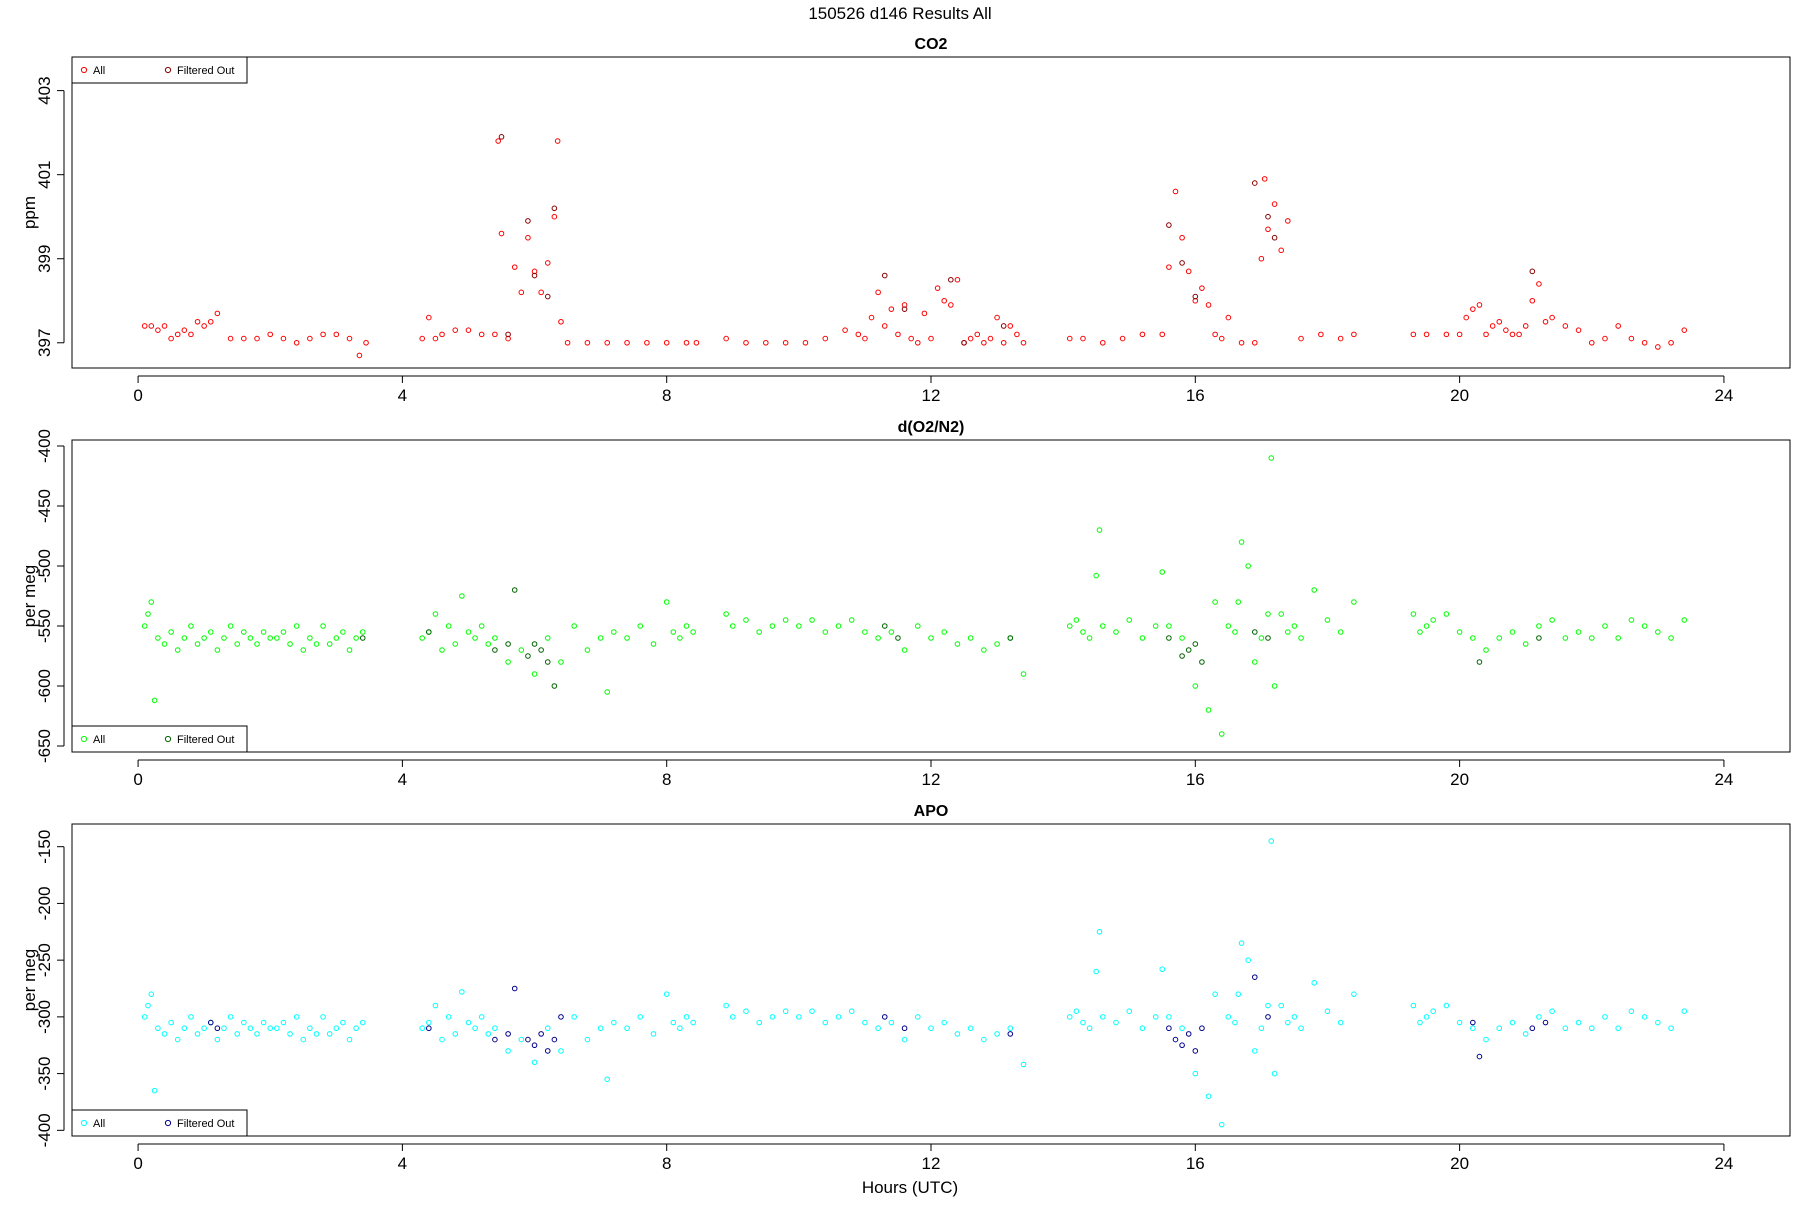 This screenshot has width=1800, height=1205. Describe the element at coordinates (137, 1163) in the screenshot. I see `apo-x-tick-label: 0` at that location.